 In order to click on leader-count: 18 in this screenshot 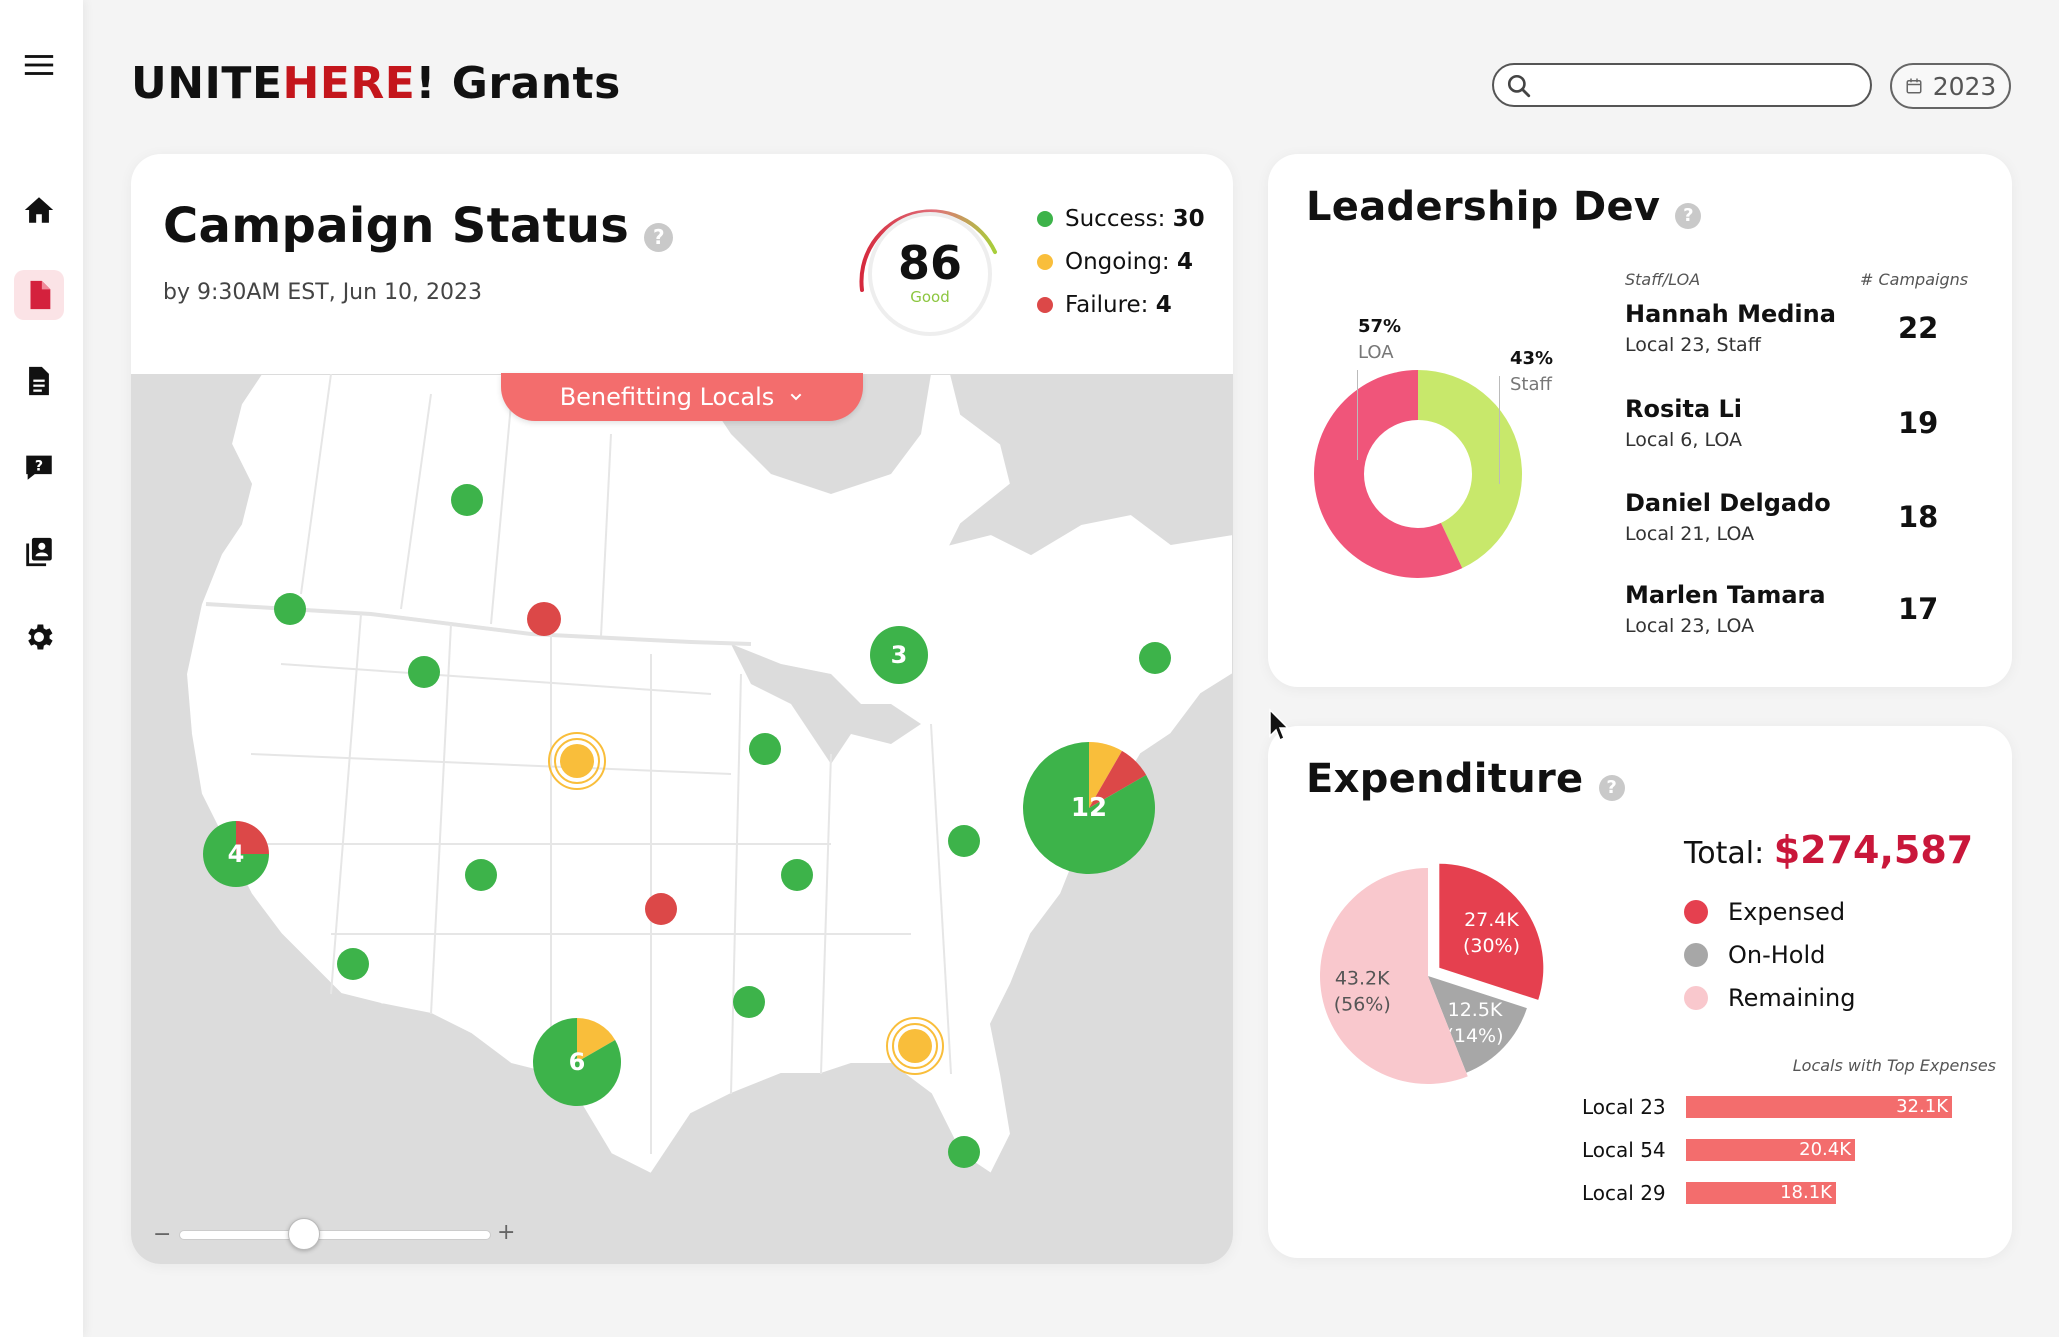, I will do `click(1918, 517)`.